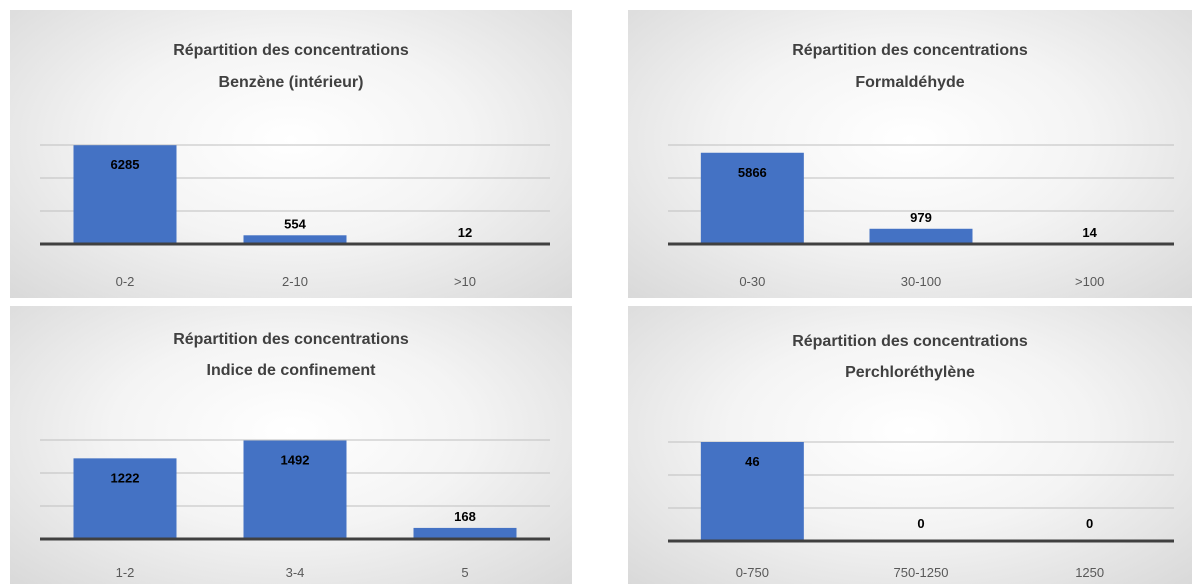 The height and width of the screenshot is (587, 1195). What do you see at coordinates (921, 217) in the screenshot?
I see `data-label: 979` at bounding box center [921, 217].